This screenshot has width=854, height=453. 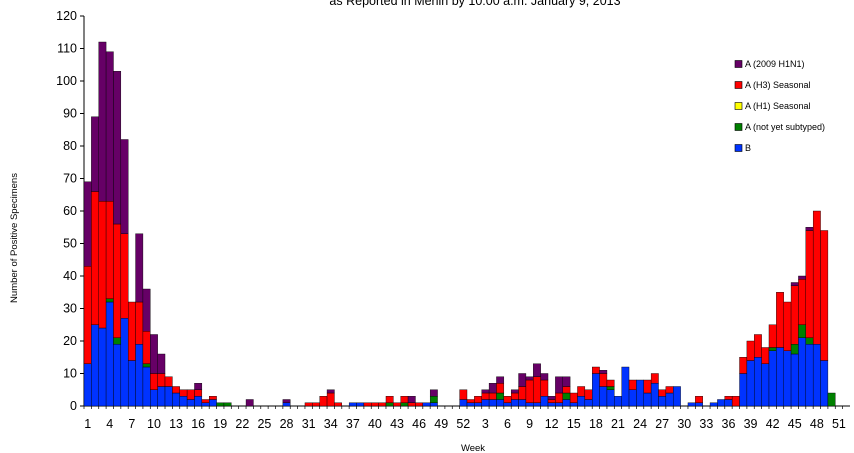 I want to click on x-axis-label: Week, so click(x=473, y=448).